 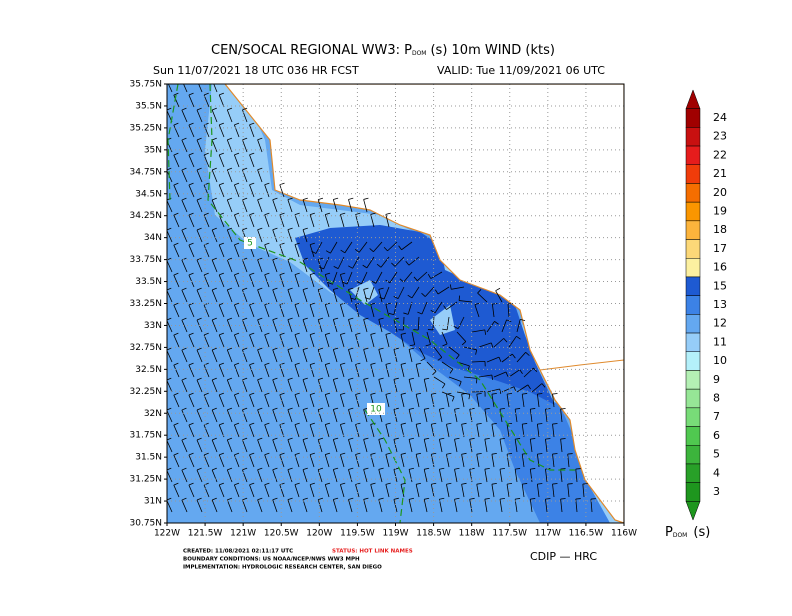 What do you see at coordinates (153, 238) in the screenshot?
I see `y-tick-label: 34N` at bounding box center [153, 238].